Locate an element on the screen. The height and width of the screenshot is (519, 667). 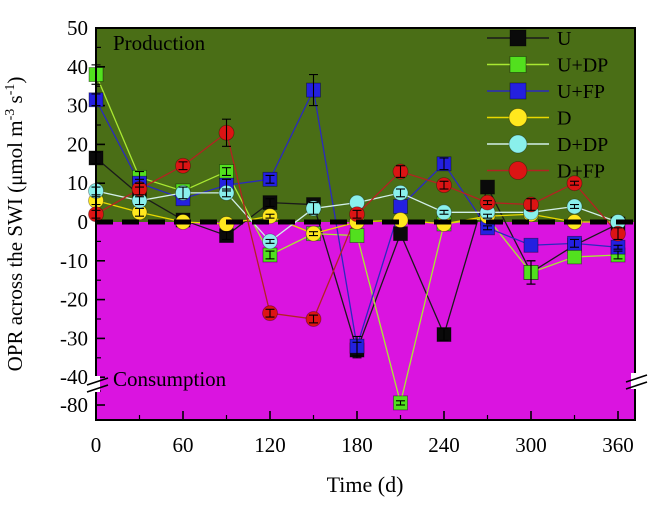
y-tick-label: -20 is located at coordinates (74, 300).